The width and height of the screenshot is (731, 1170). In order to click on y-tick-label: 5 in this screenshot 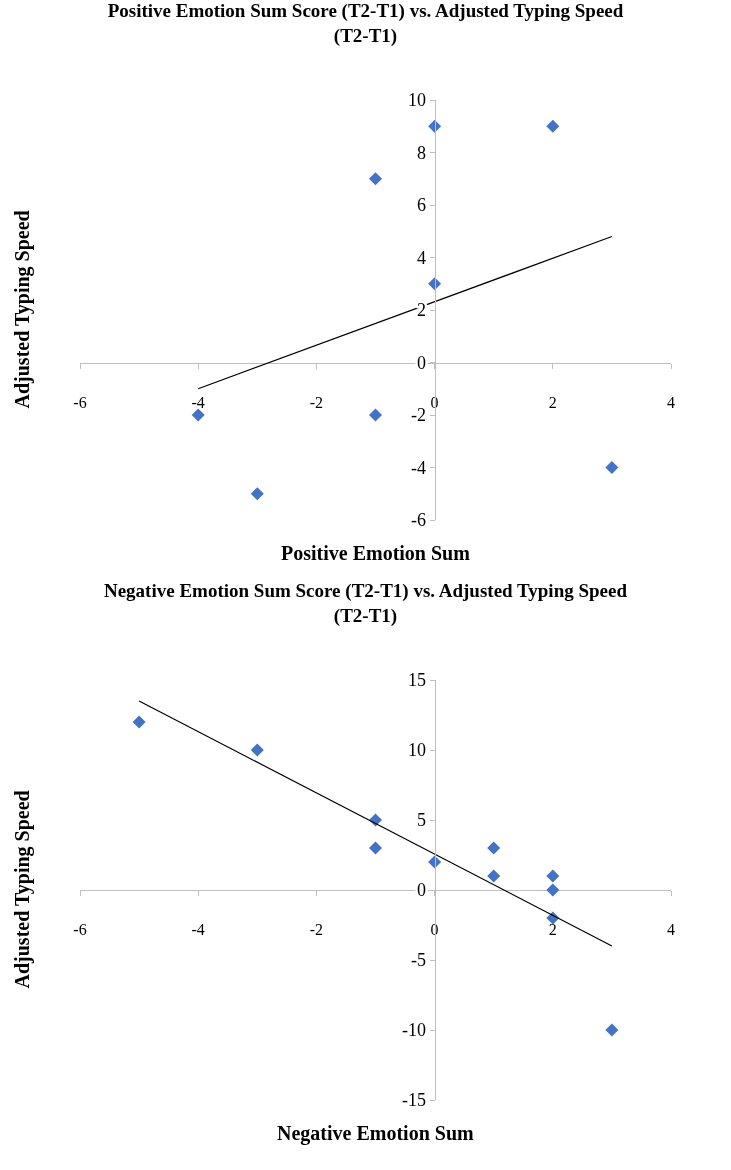, I will do `click(421, 820)`.